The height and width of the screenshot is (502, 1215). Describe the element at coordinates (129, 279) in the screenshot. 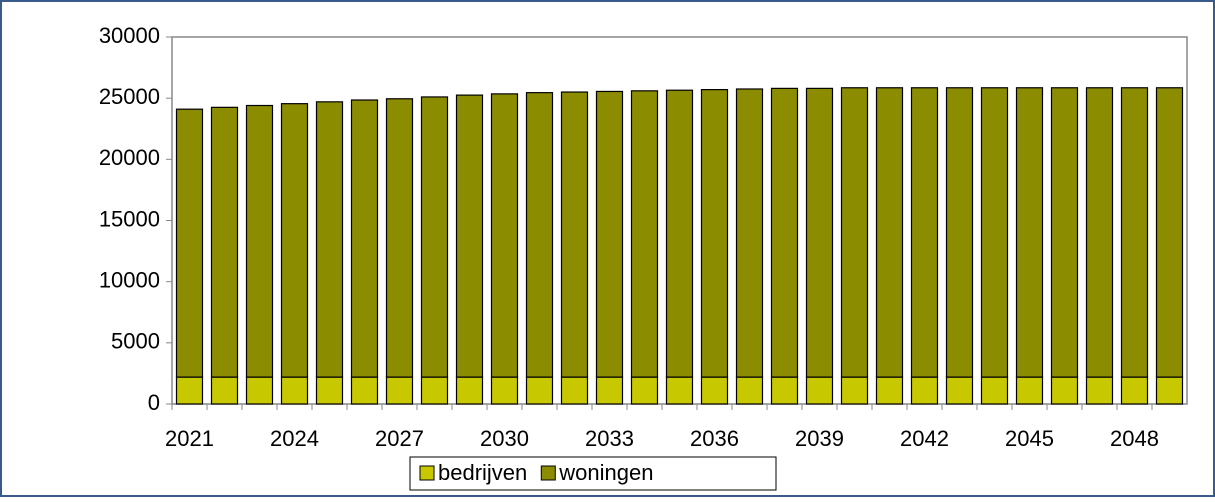

I see `y-tick-label: 10000` at that location.